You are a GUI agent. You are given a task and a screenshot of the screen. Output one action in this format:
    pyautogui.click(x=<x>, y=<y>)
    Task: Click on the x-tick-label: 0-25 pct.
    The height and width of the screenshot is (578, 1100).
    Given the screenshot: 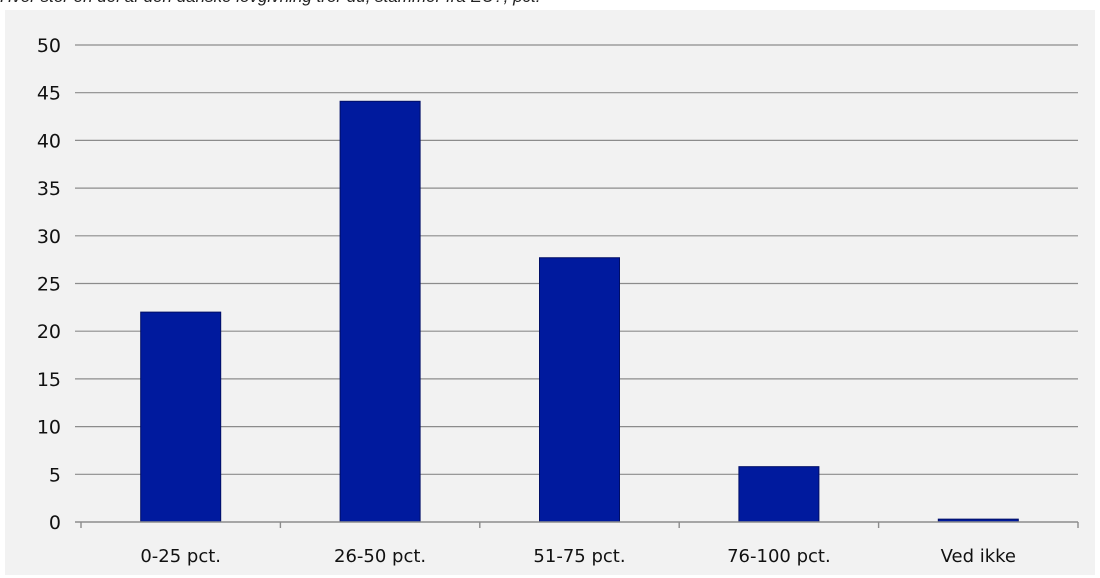 What is the action you would take?
    pyautogui.click(x=180, y=556)
    